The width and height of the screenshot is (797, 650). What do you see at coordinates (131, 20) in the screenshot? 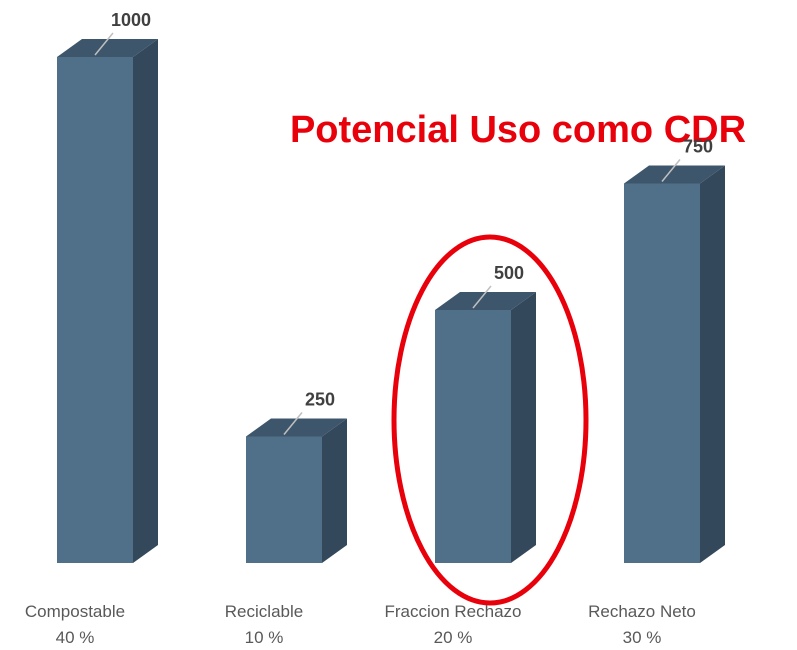
I see `value-label: 1000` at bounding box center [131, 20].